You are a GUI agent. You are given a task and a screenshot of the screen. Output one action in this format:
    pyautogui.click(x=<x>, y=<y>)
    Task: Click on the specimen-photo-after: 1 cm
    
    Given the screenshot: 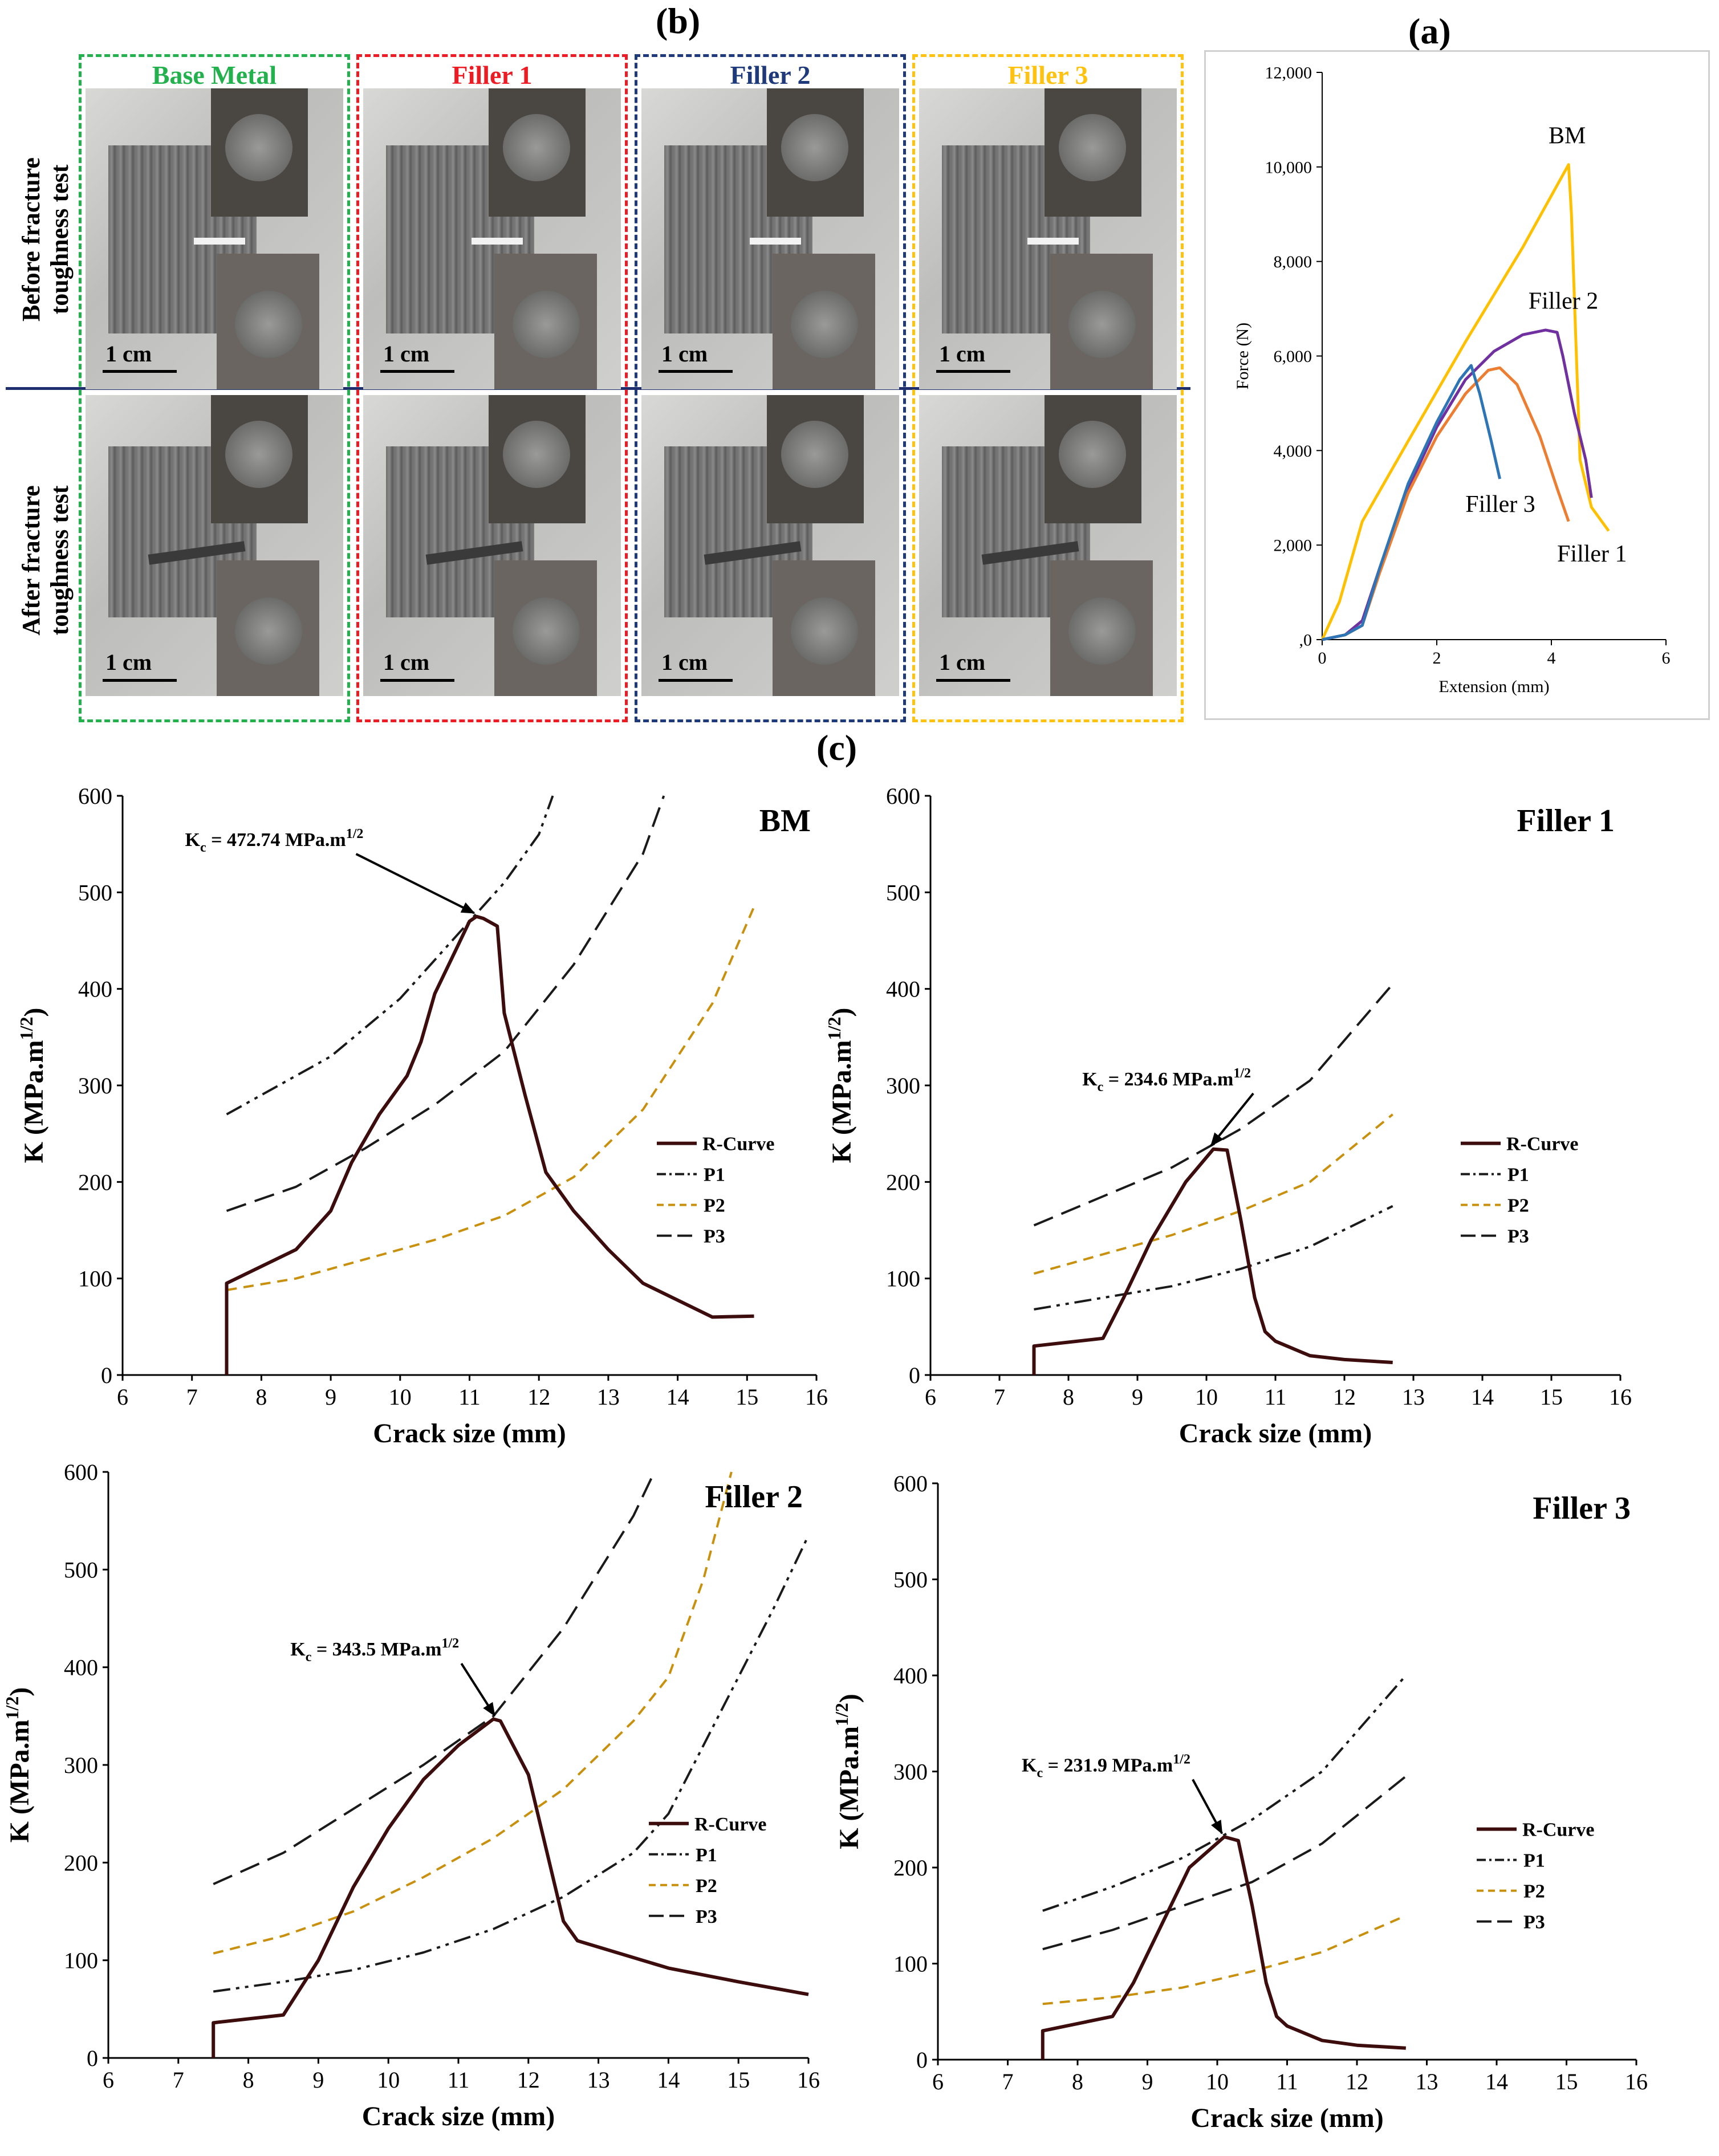 What is the action you would take?
    pyautogui.click(x=770, y=545)
    